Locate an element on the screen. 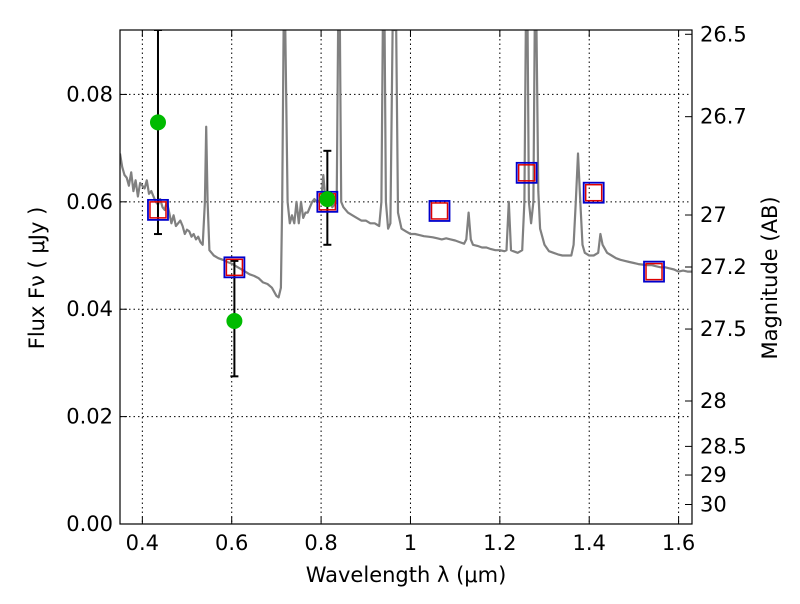 This screenshot has height=604, width=800. y-tick-label: 0.04 is located at coordinates (89, 309).